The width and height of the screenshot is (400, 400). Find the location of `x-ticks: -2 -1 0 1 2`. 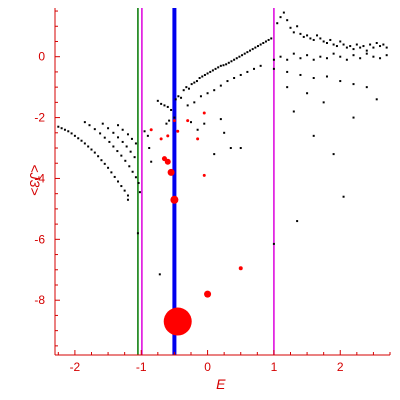

x-ticks: -2 -1 0 1 2 is located at coordinates (224, 362).